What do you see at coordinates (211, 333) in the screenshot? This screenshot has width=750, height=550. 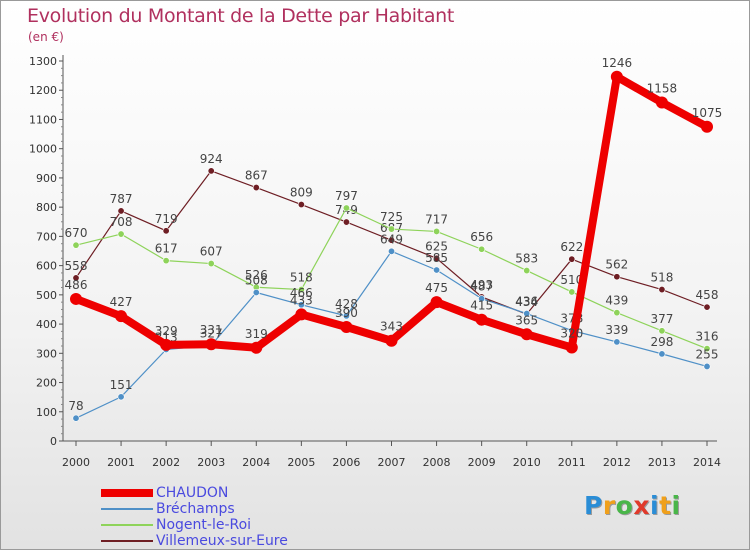 I see `data-label: 327` at bounding box center [211, 333].